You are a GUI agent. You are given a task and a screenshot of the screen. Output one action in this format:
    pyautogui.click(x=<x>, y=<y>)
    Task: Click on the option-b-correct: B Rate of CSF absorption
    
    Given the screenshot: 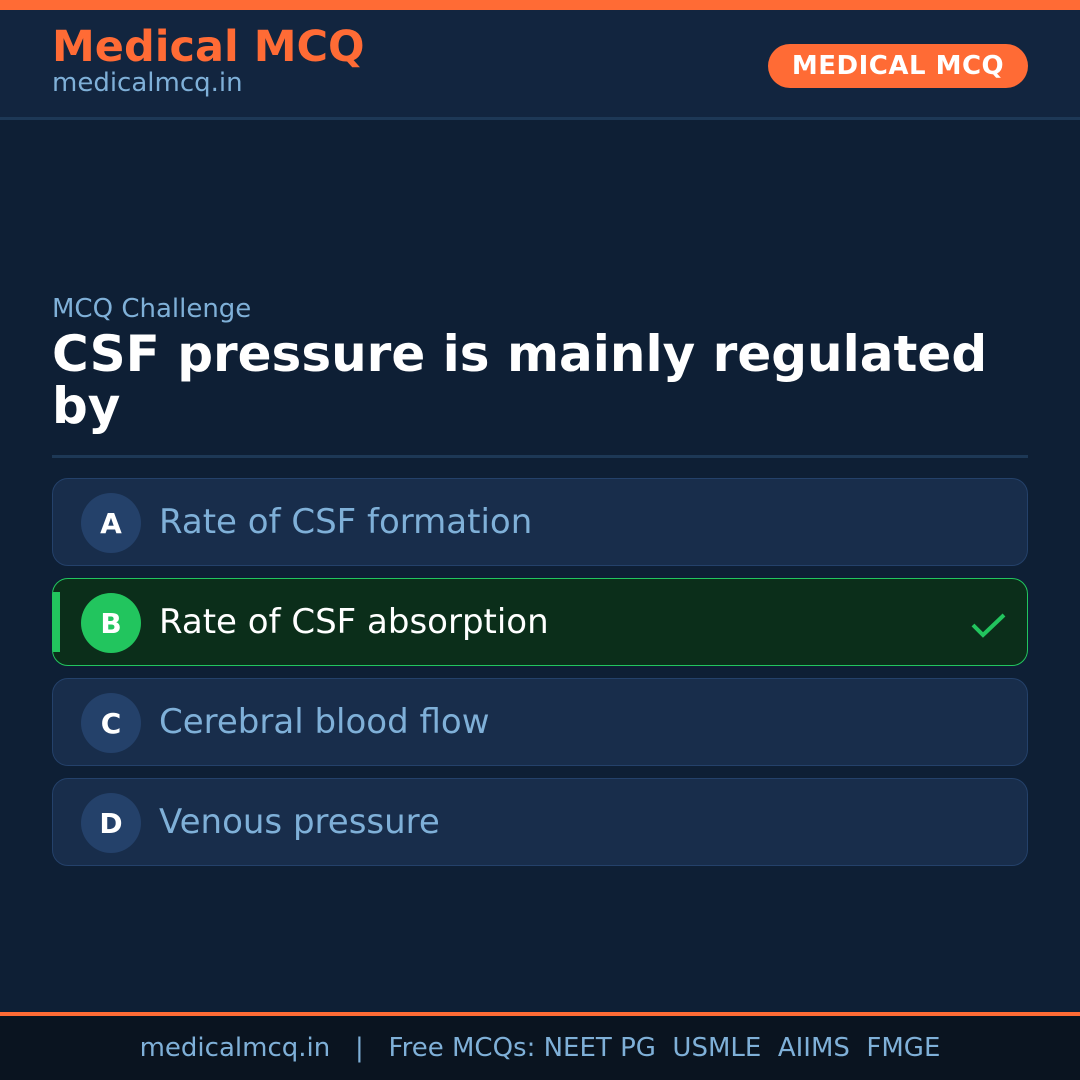 What is the action you would take?
    pyautogui.click(x=540, y=622)
    